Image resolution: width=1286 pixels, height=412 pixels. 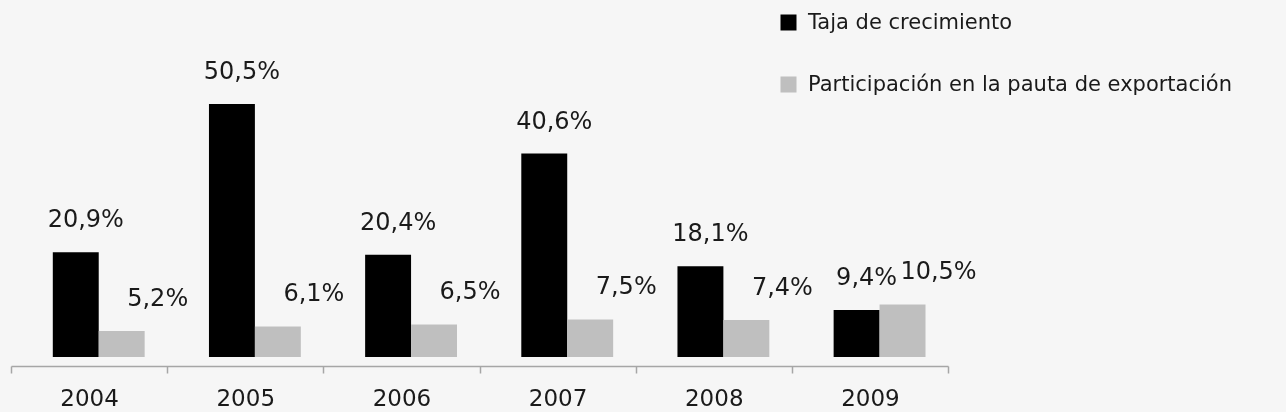 What do you see at coordinates (867, 276) in the screenshot?
I see `data-label: 9,4%` at bounding box center [867, 276].